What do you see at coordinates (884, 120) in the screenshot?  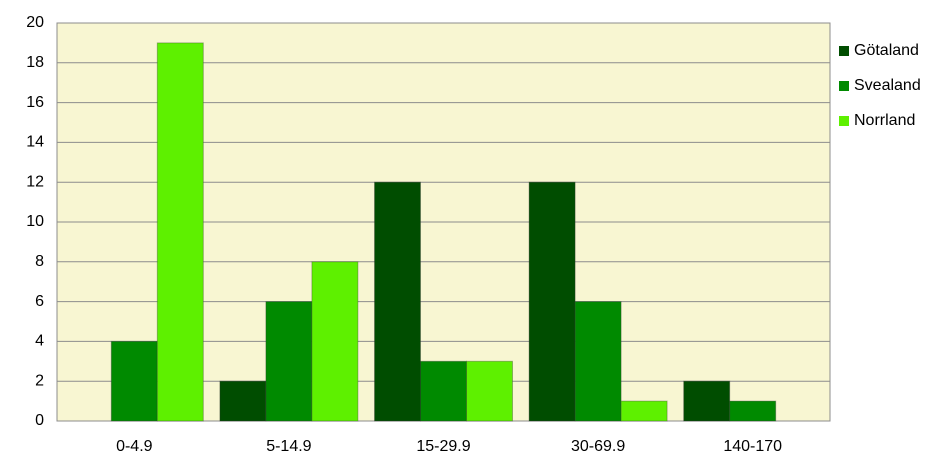 I see `legend-label: Norrland` at bounding box center [884, 120].